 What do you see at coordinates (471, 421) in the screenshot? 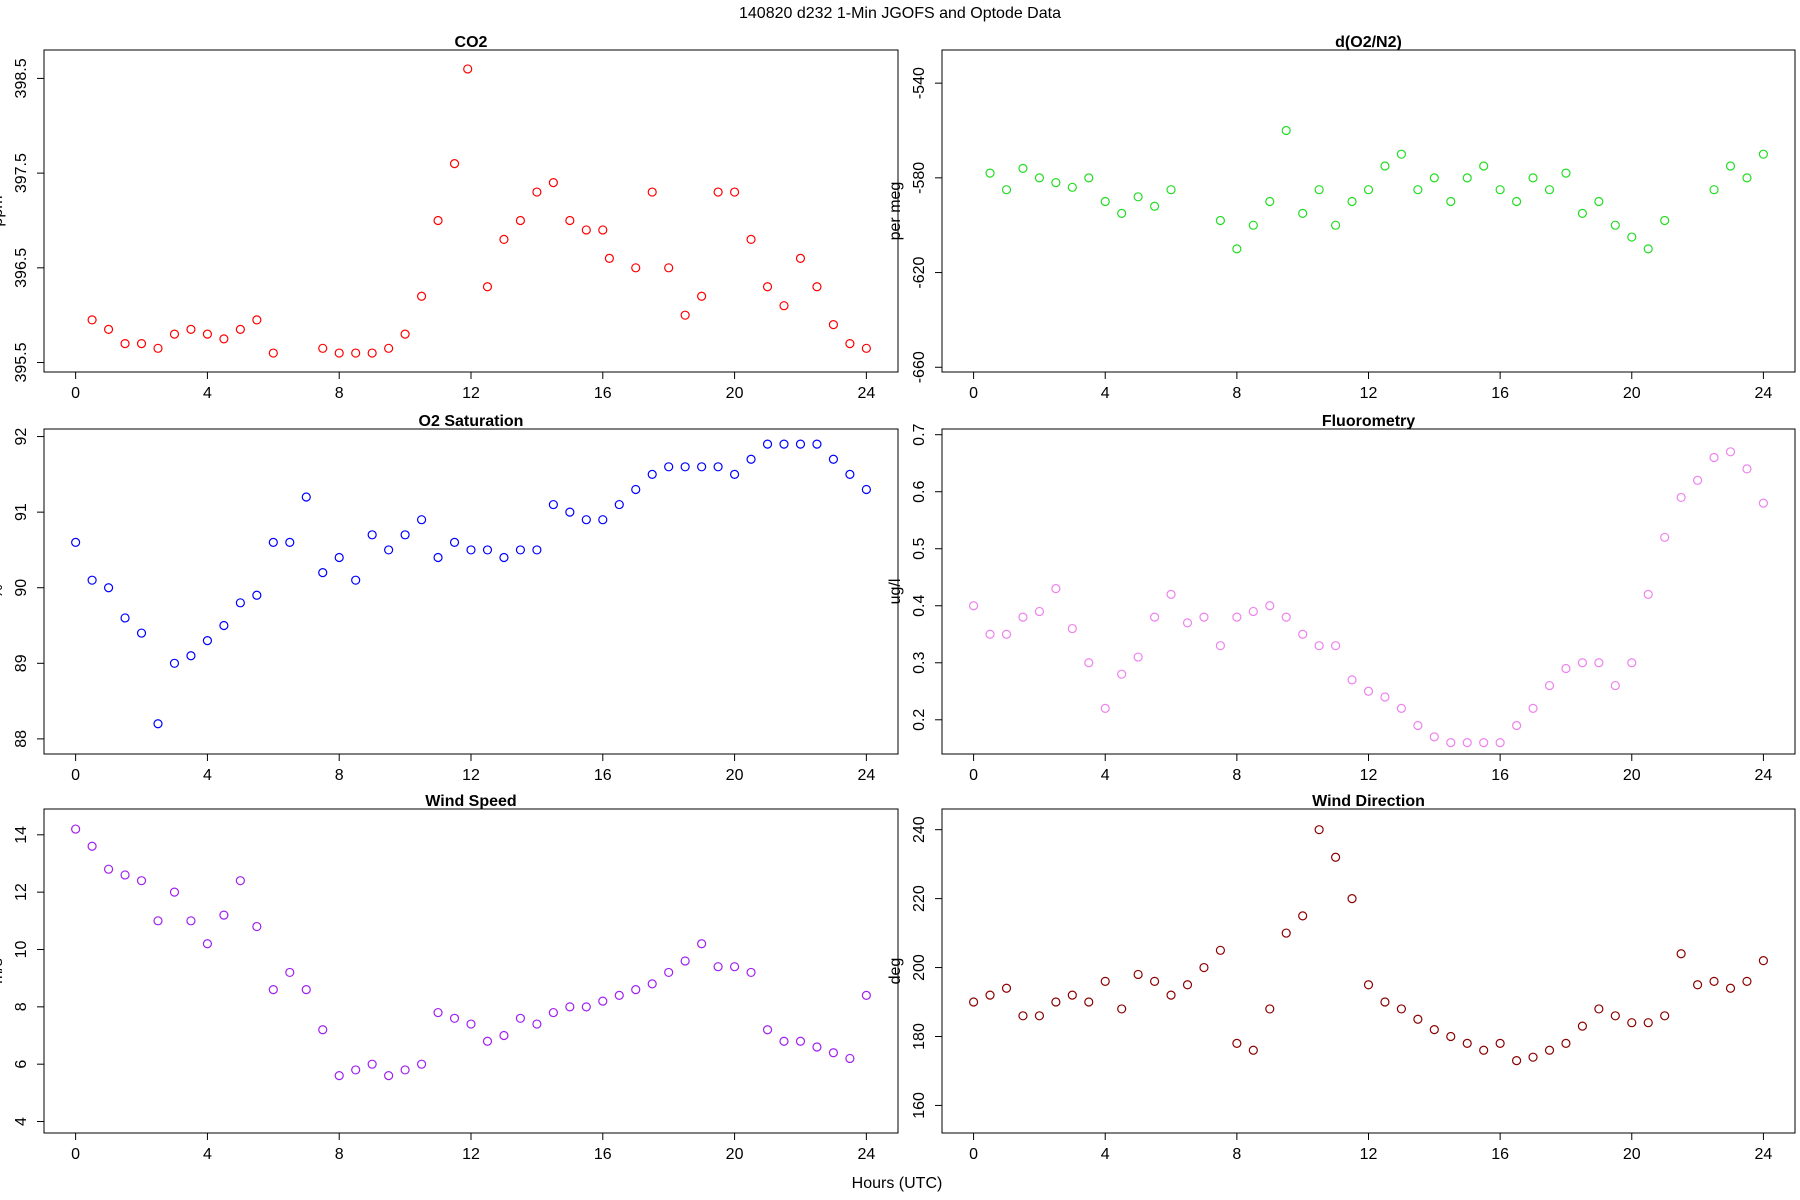
I see `panel-title: O2 Saturation` at bounding box center [471, 421].